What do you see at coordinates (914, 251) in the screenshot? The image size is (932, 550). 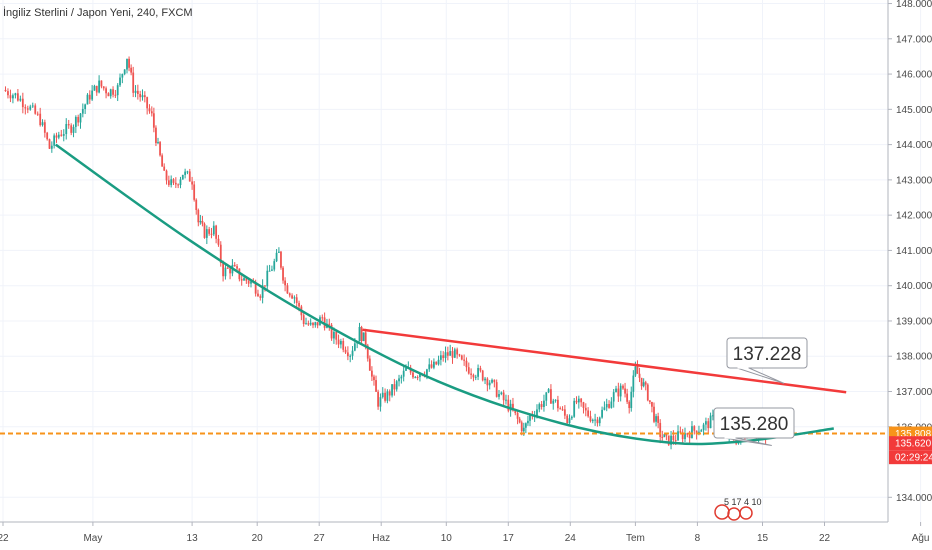 I see `y-tick-label: 141.000` at bounding box center [914, 251].